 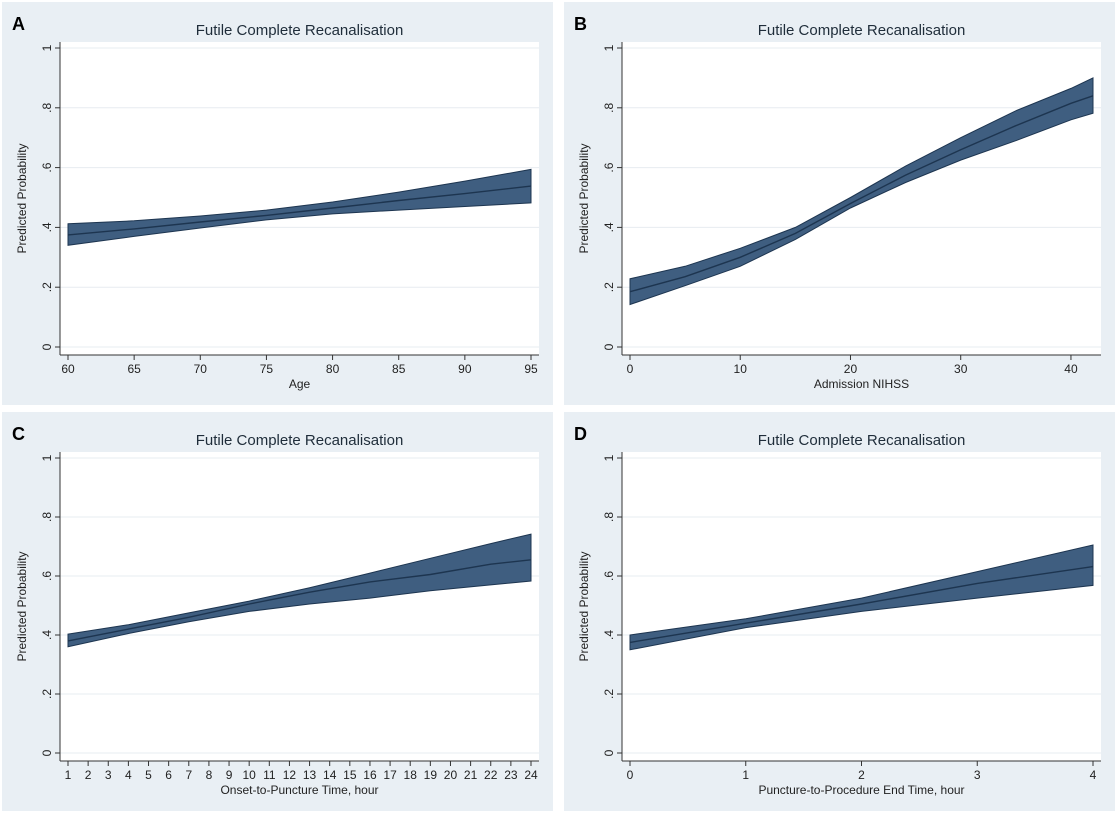 I want to click on x-tick-label: 11, so click(x=269, y=775).